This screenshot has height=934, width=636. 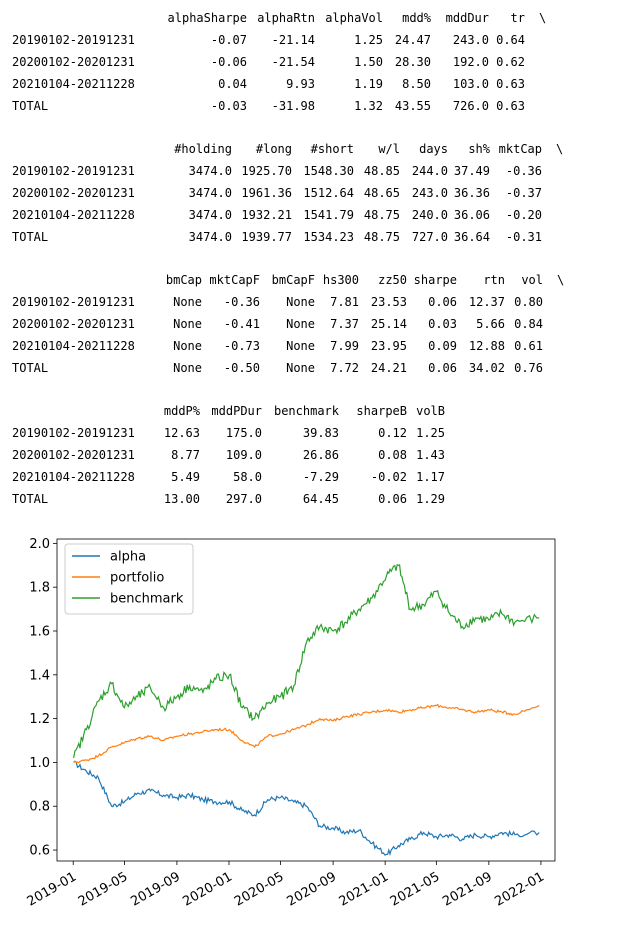 I want to click on table-cell: -31.98, so click(x=293, y=106).